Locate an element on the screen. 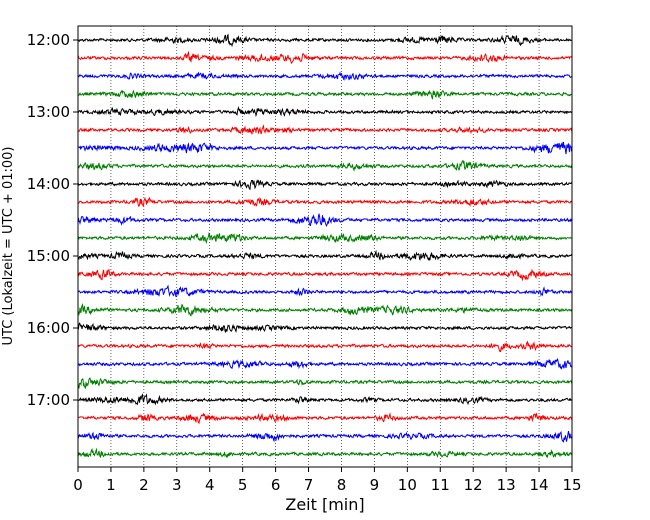 This screenshot has height=520, width=650. y-tick-label: 12:00 is located at coordinates (48, 40).